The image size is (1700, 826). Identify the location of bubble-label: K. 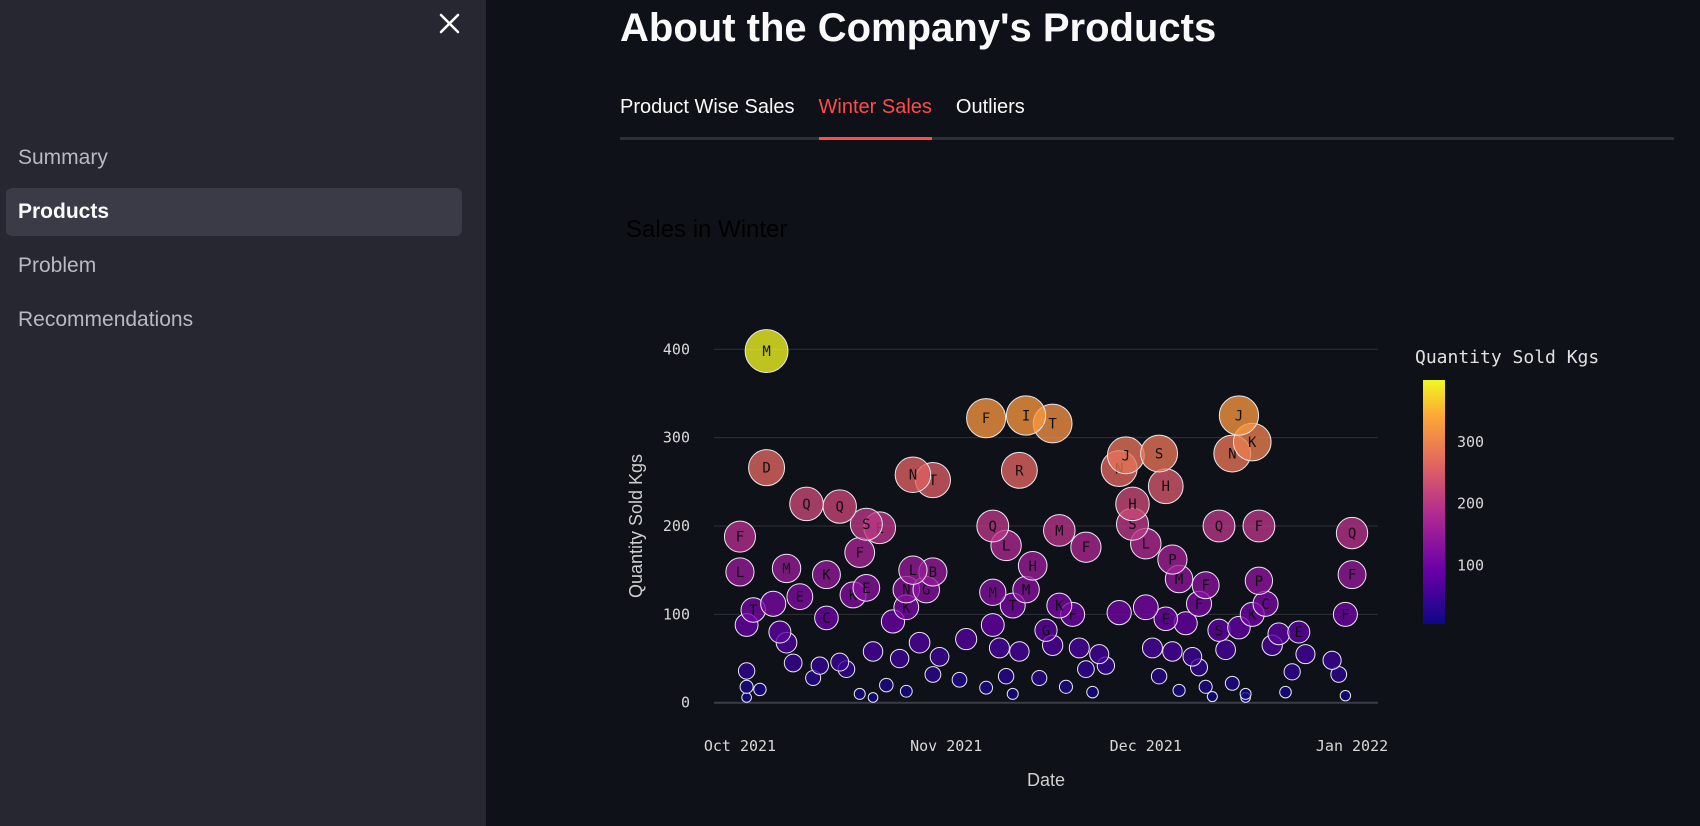
(826, 576).